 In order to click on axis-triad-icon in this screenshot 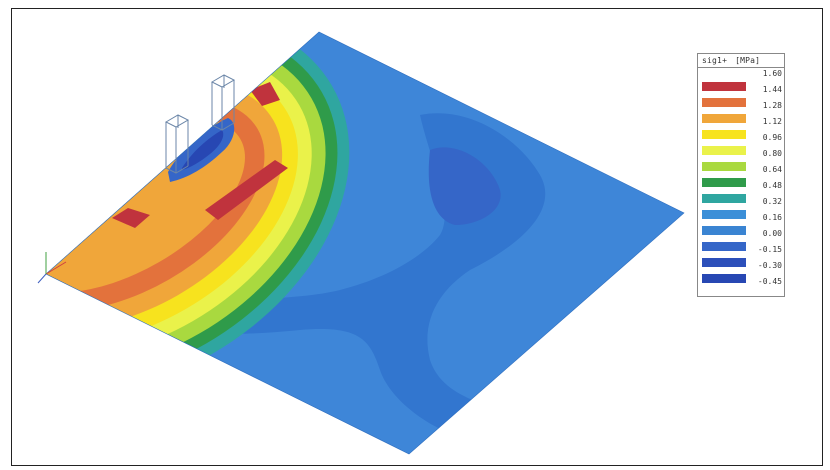, I will do `click(52, 268)`.